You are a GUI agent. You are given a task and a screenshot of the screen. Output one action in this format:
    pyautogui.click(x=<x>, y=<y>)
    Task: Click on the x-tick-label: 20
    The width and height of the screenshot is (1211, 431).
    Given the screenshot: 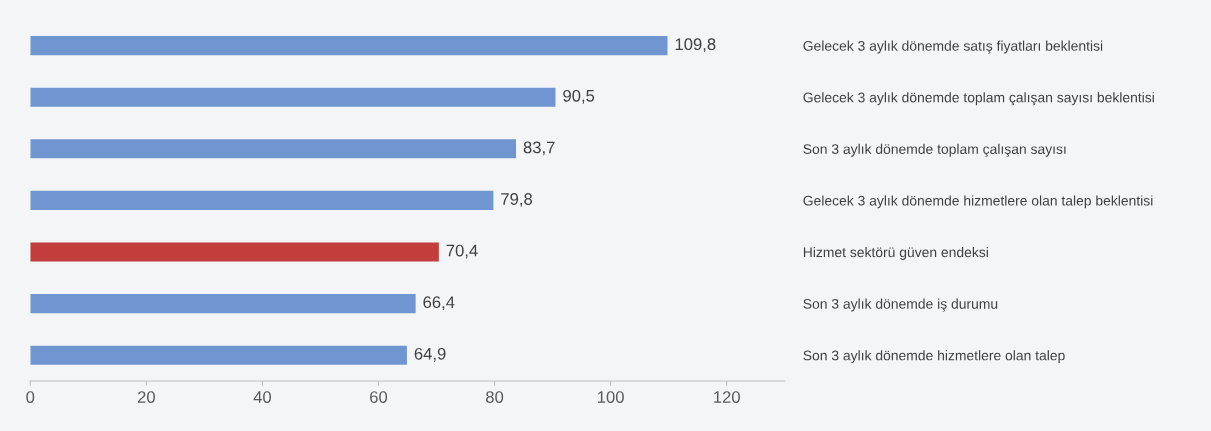 What is the action you would take?
    pyautogui.click(x=146, y=397)
    